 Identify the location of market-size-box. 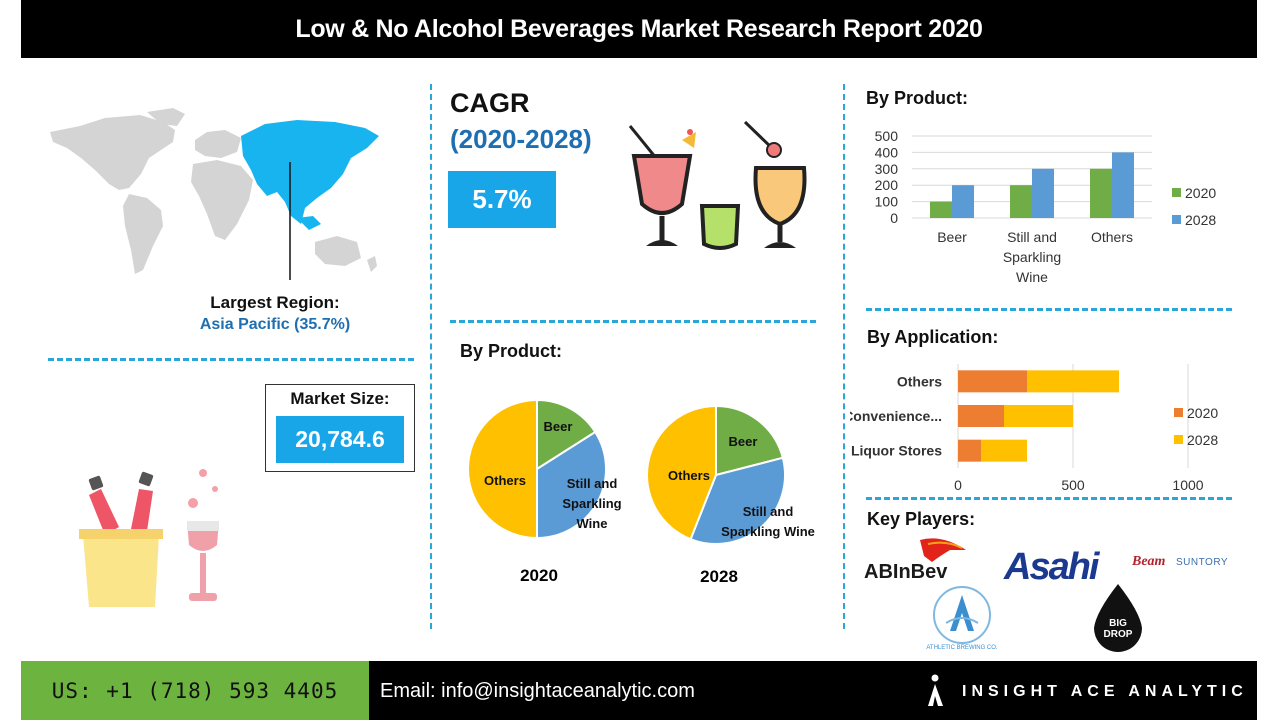
(340, 428).